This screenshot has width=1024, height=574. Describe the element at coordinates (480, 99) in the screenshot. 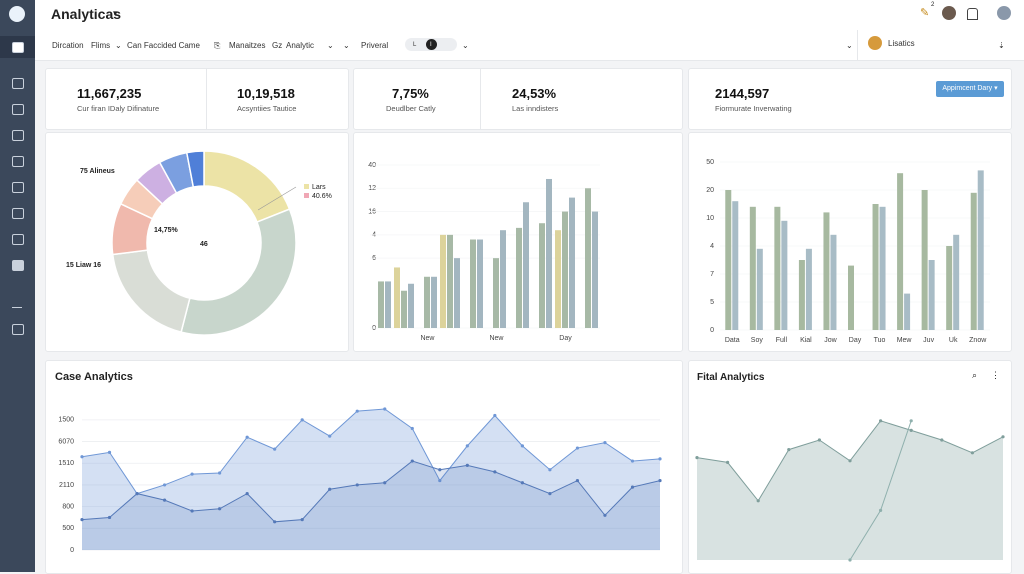

I see `divider` at that location.